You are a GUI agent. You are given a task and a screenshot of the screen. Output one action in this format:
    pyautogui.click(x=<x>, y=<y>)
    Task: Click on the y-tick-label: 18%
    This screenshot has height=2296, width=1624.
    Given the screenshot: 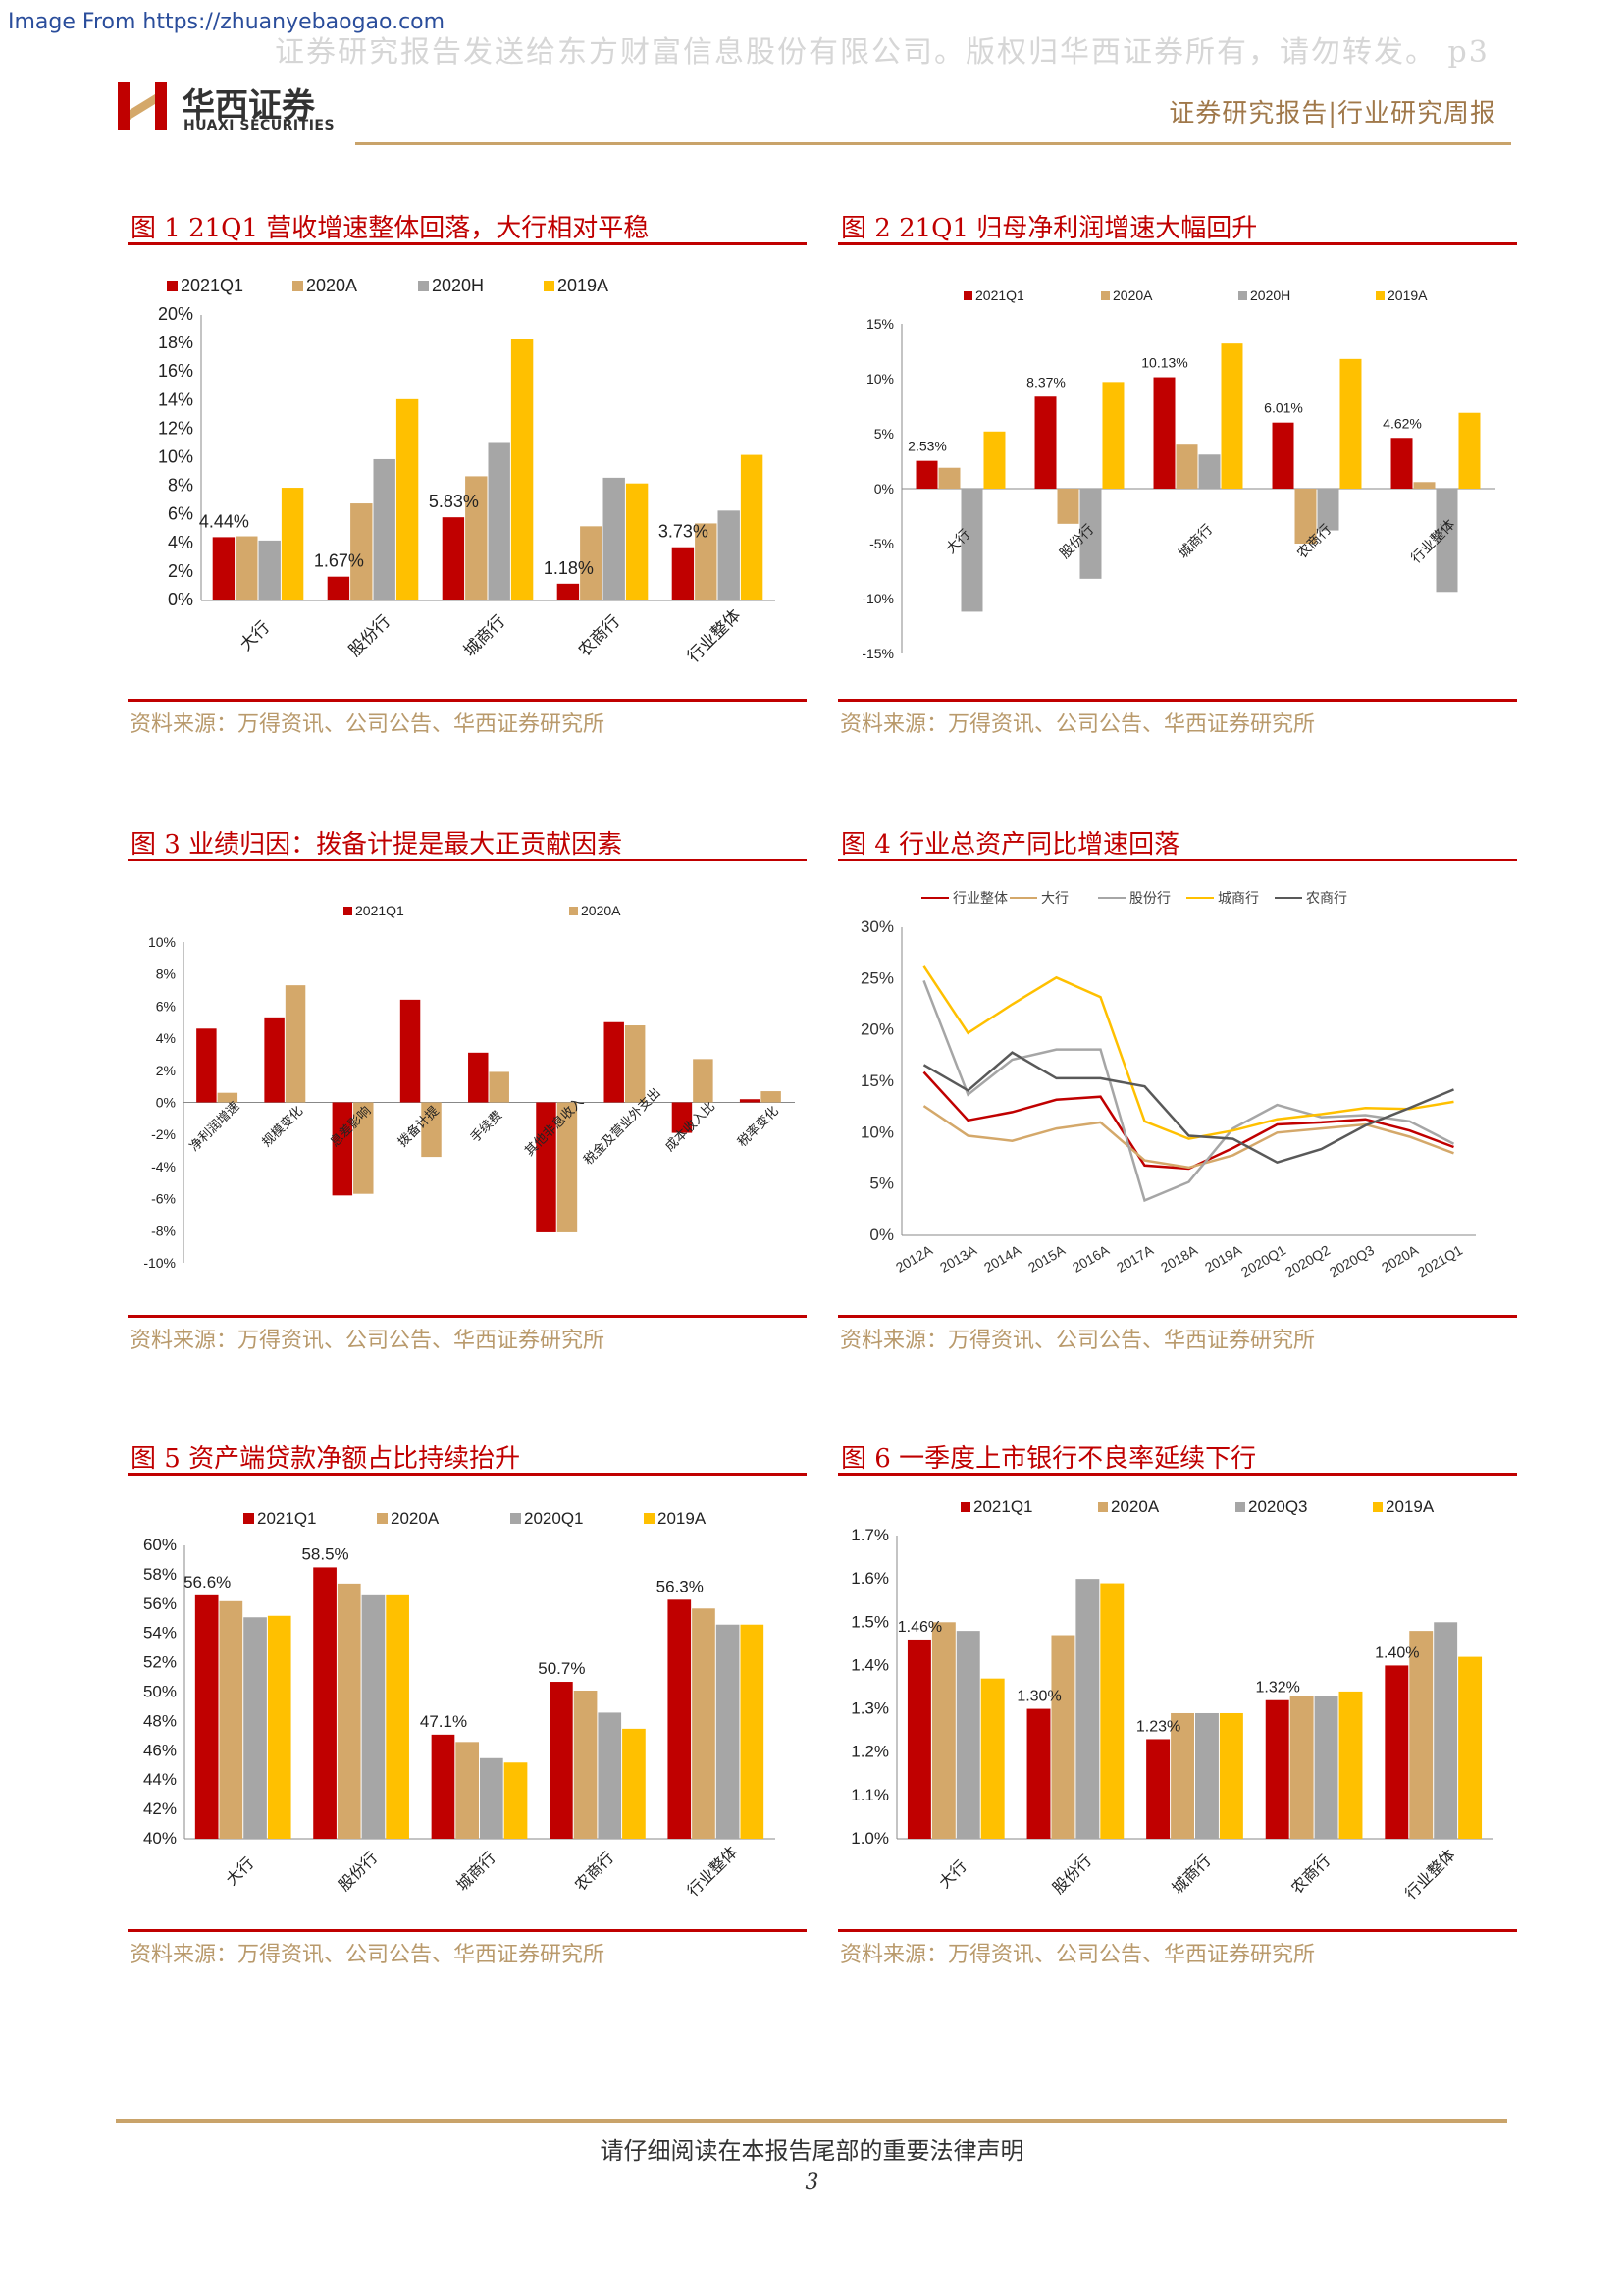 What is the action you would take?
    pyautogui.click(x=175, y=342)
    